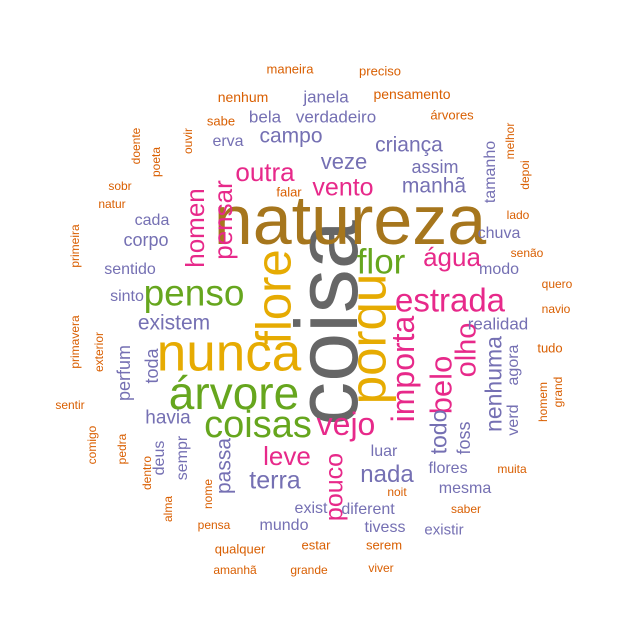 The height and width of the screenshot is (640, 640). I want to click on word-havia: havia, so click(168, 418).